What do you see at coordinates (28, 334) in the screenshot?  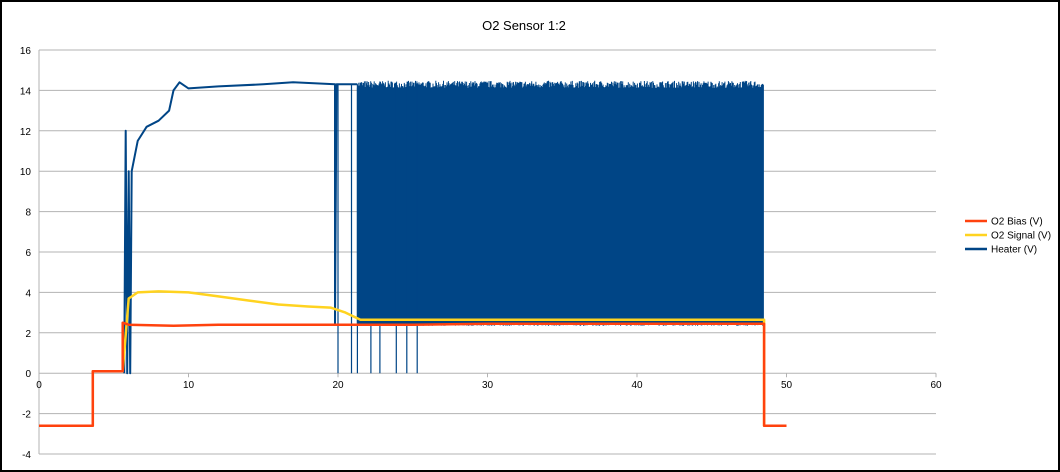 I see `y-tick-label: 2` at bounding box center [28, 334].